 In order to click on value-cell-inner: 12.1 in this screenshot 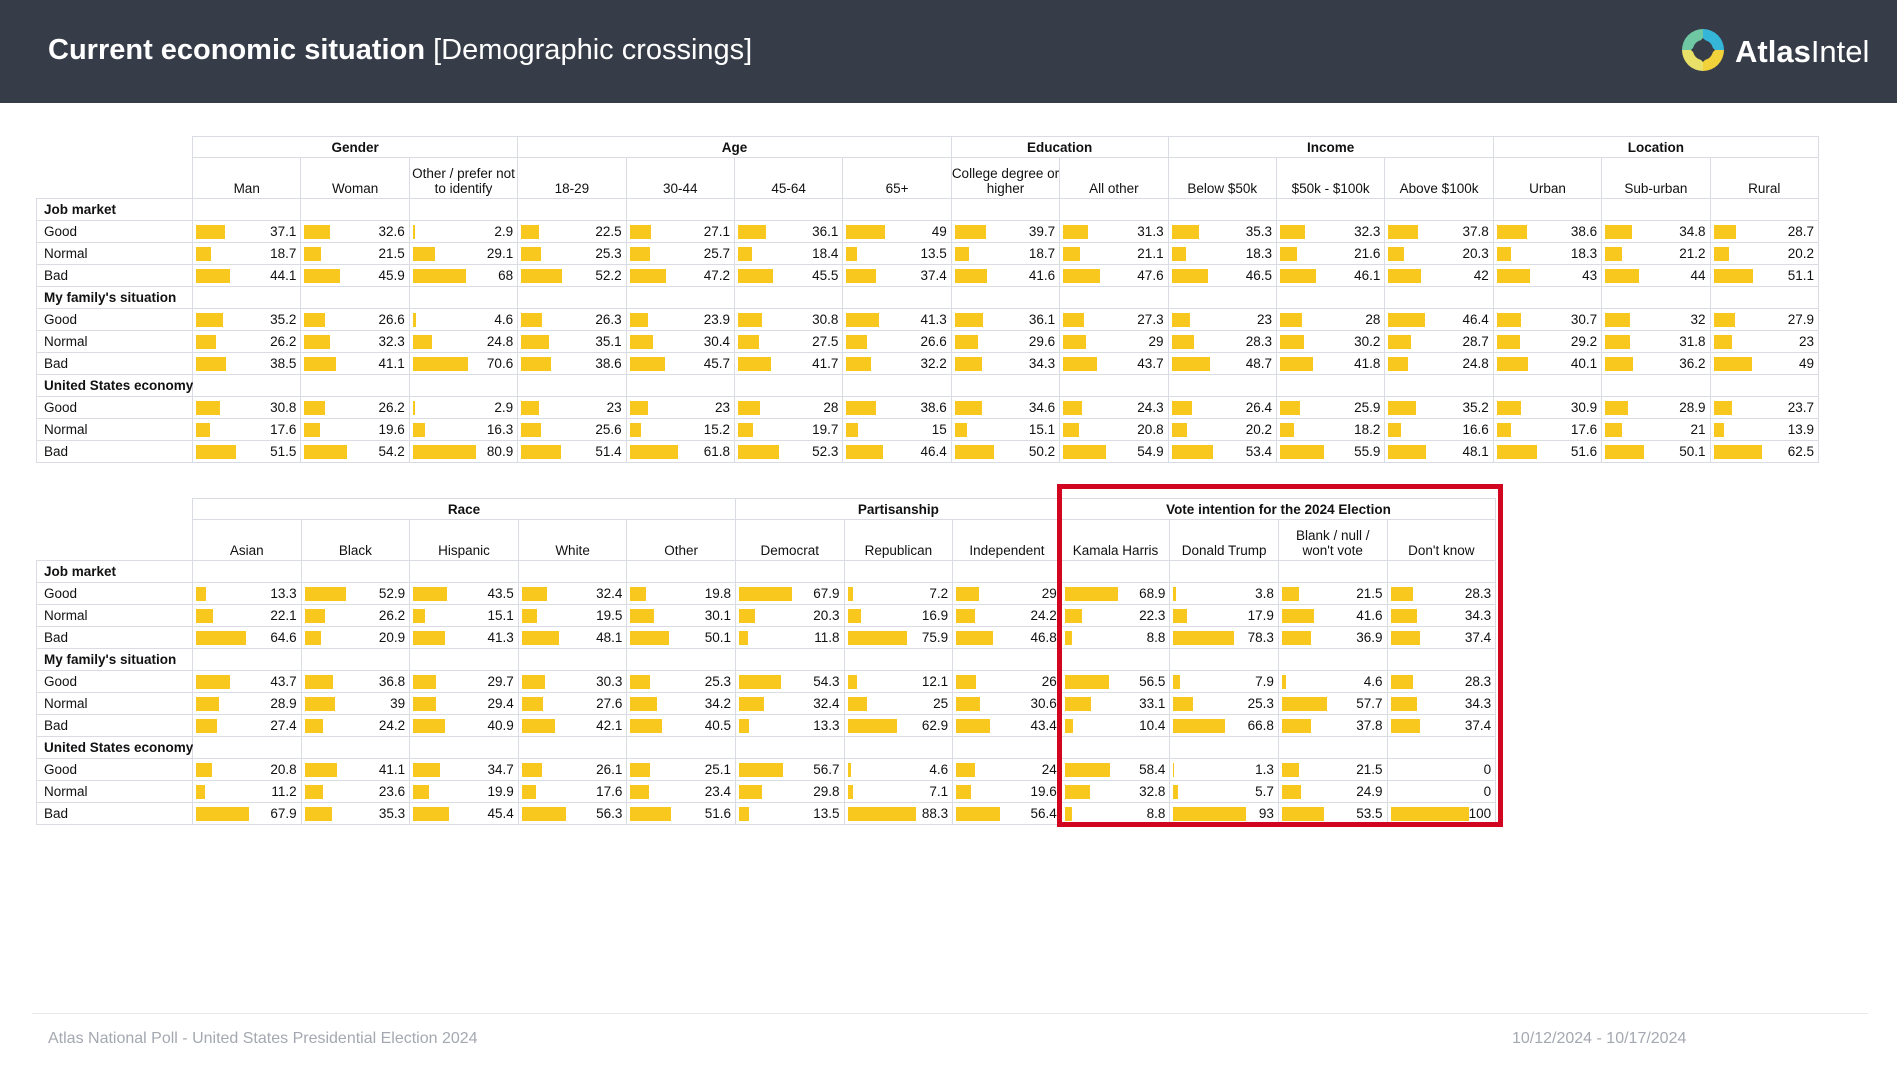, I will do `click(899, 681)`.